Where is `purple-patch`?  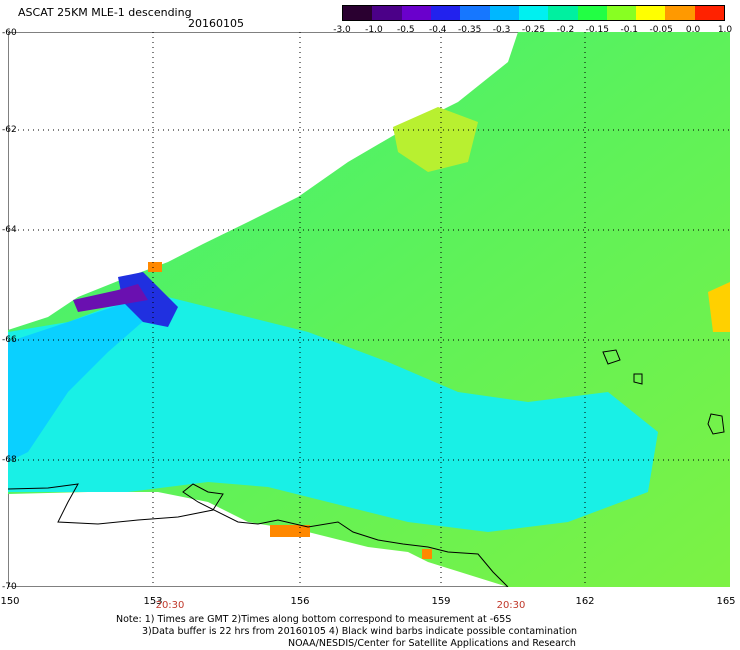
purple-patch is located at coordinates (110, 298).